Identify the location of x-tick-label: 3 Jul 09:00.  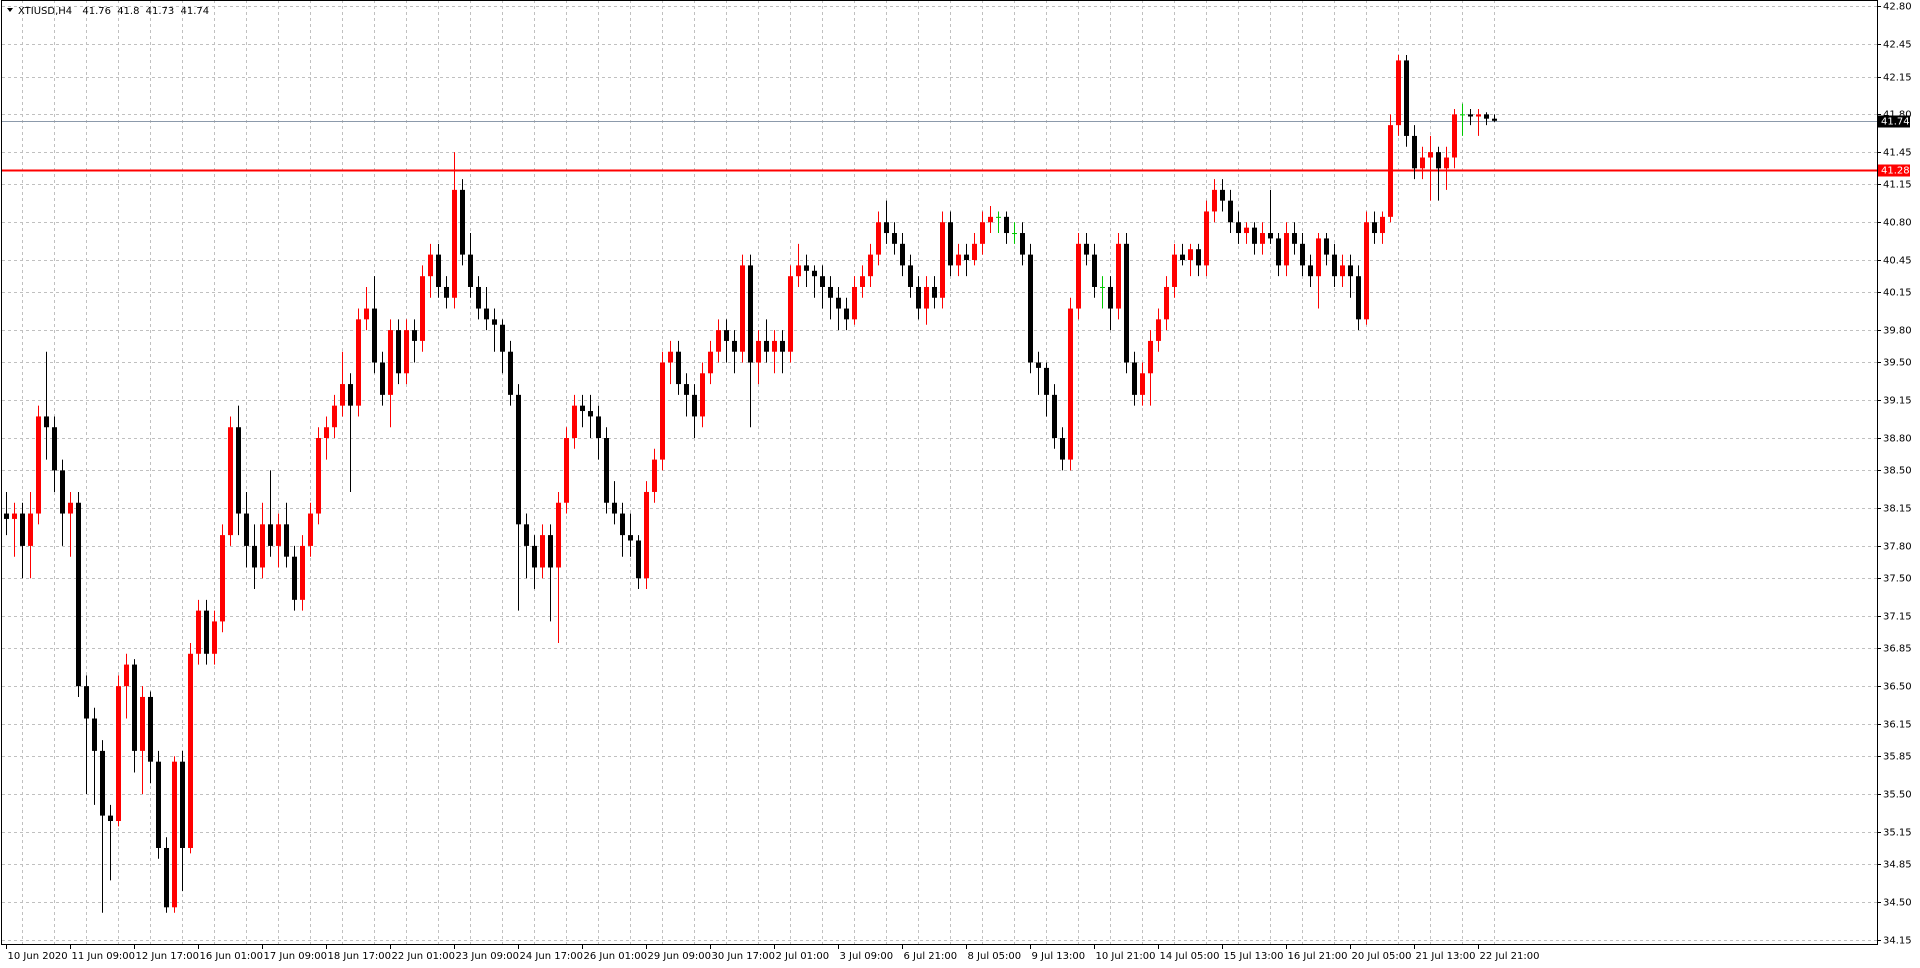
(867, 956).